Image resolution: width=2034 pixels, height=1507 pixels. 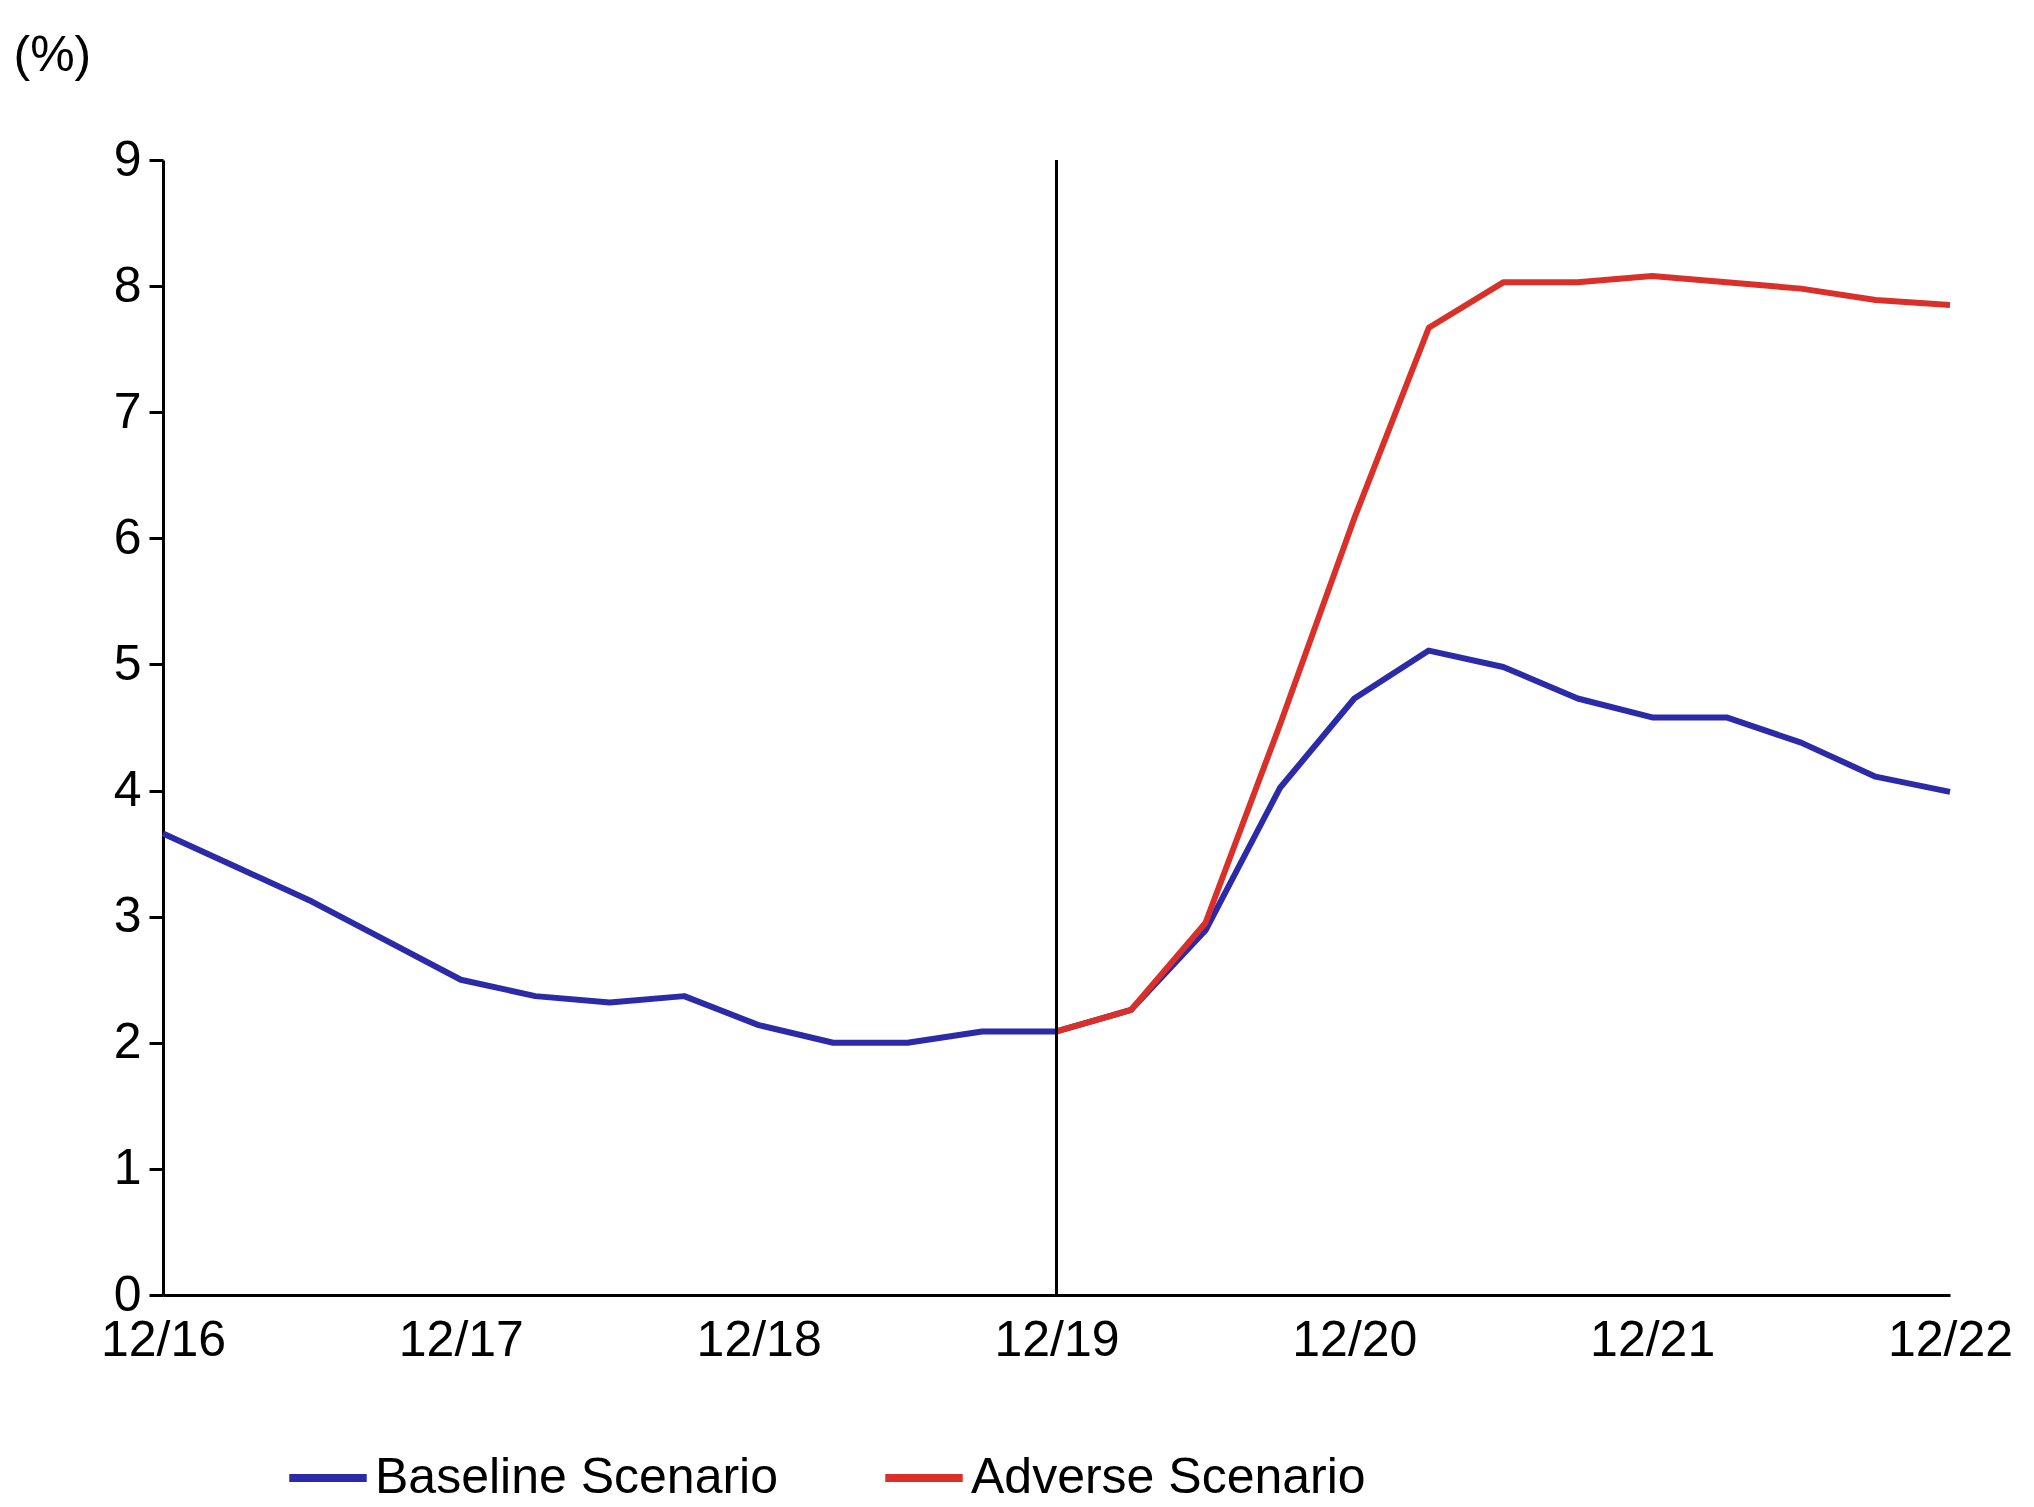 I want to click on y-tick-label: 8, so click(x=127, y=284).